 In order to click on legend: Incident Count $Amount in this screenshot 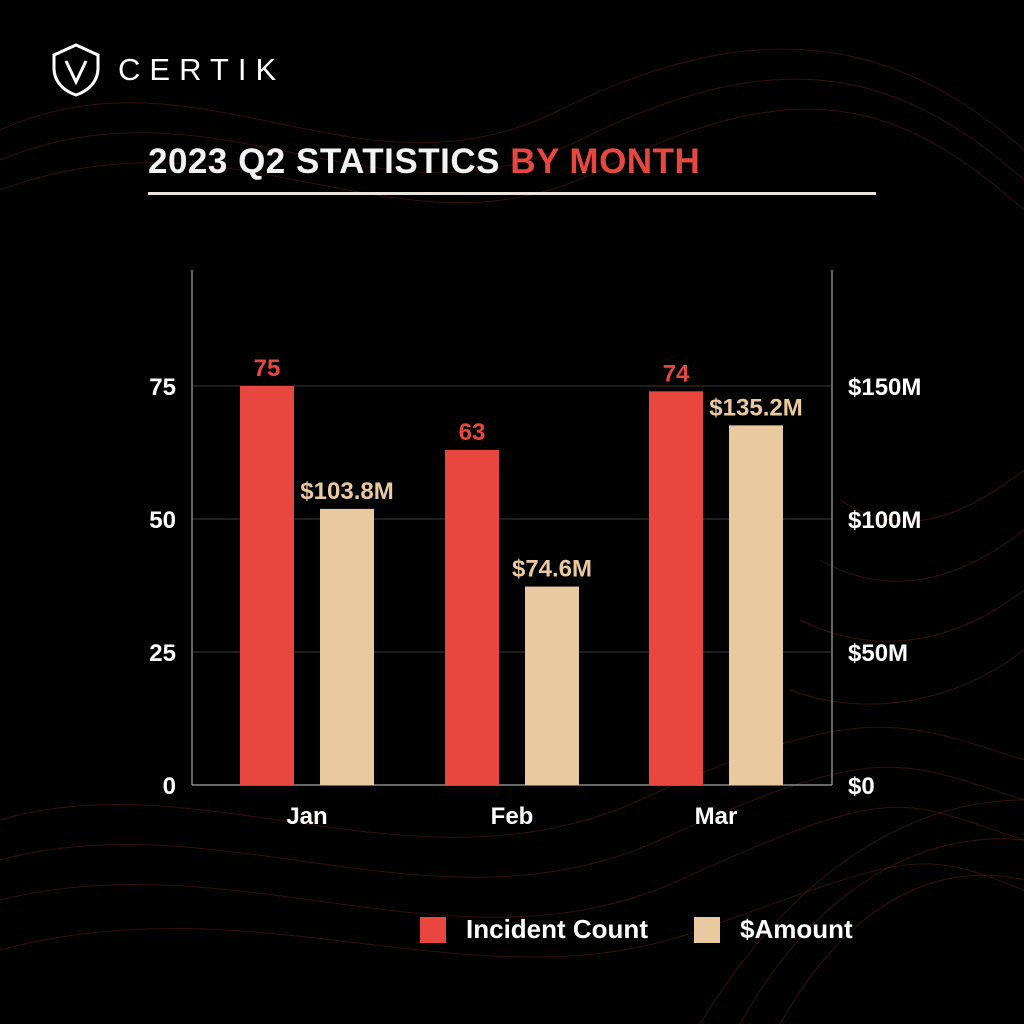, I will do `click(636, 929)`.